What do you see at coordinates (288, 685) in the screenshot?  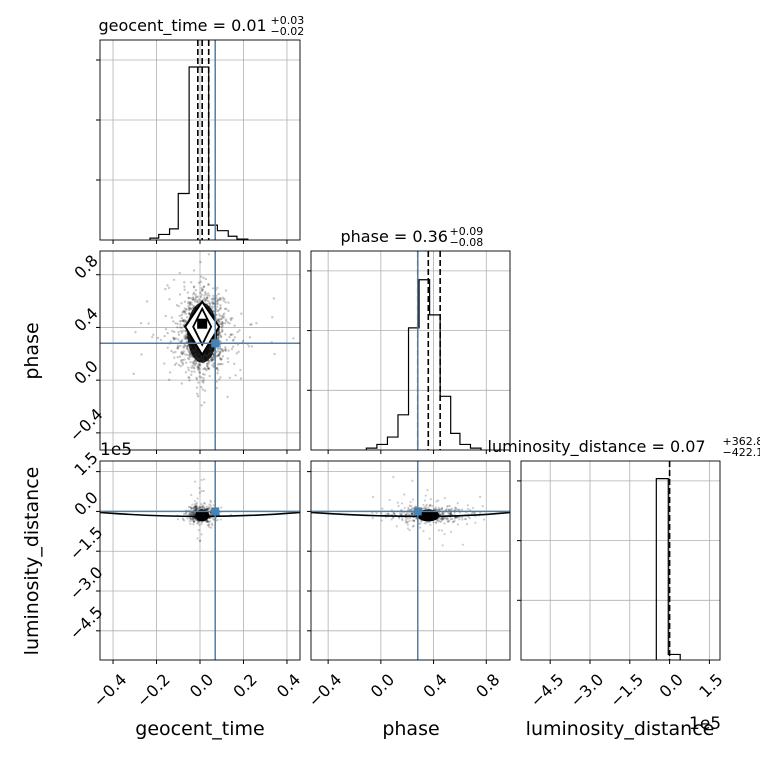 I see `x-tick-label: 0.4` at bounding box center [288, 685].